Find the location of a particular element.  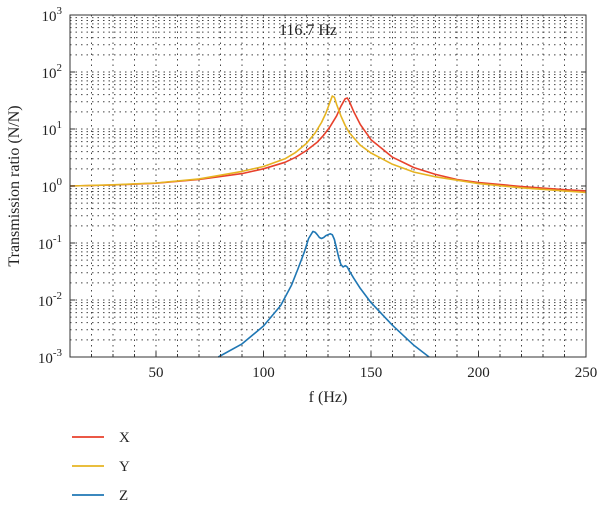

y-tick-label: 10³ is located at coordinates (52, 15).